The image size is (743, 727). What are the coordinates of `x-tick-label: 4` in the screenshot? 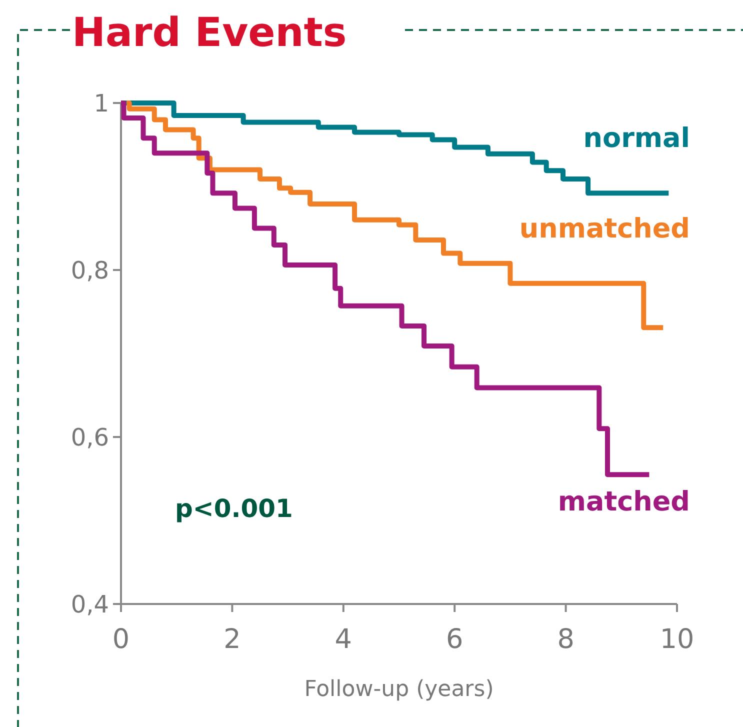 It's located at (343, 639).